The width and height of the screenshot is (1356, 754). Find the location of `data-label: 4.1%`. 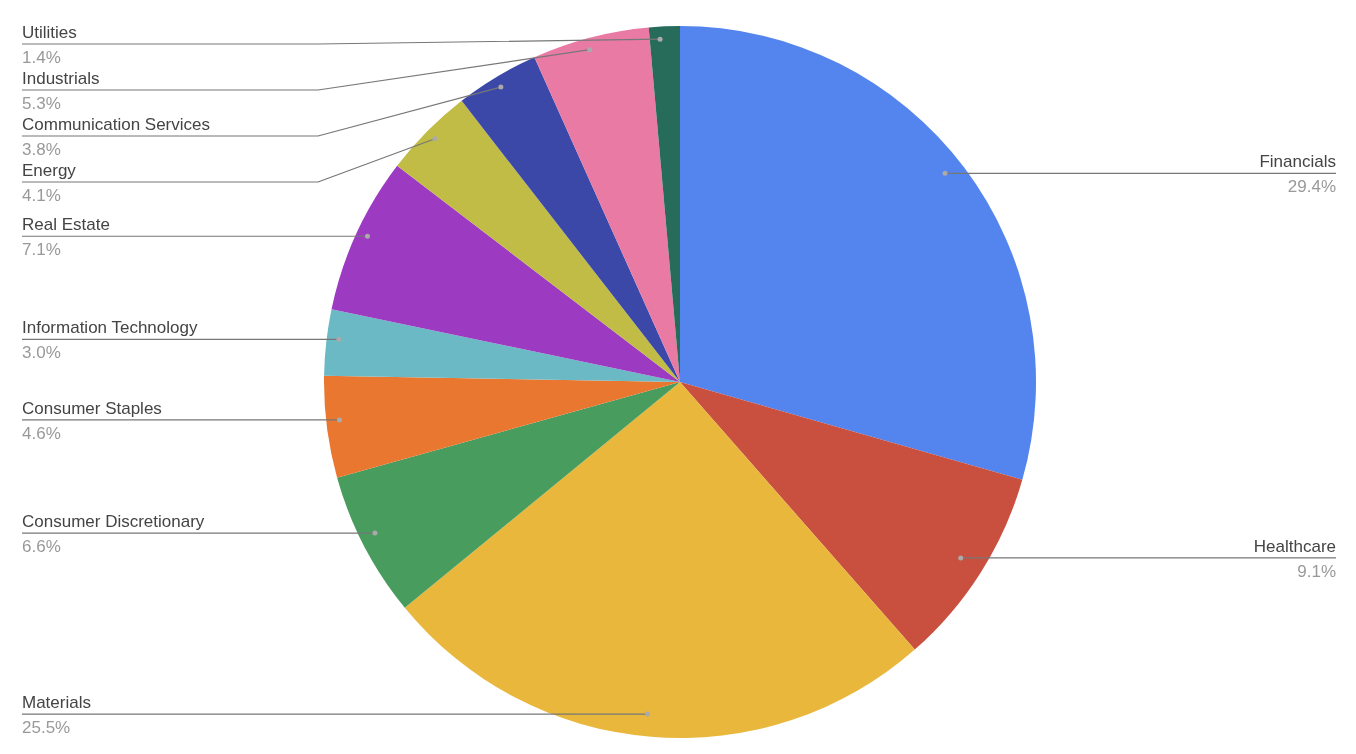

data-label: 4.1% is located at coordinates (41, 195).